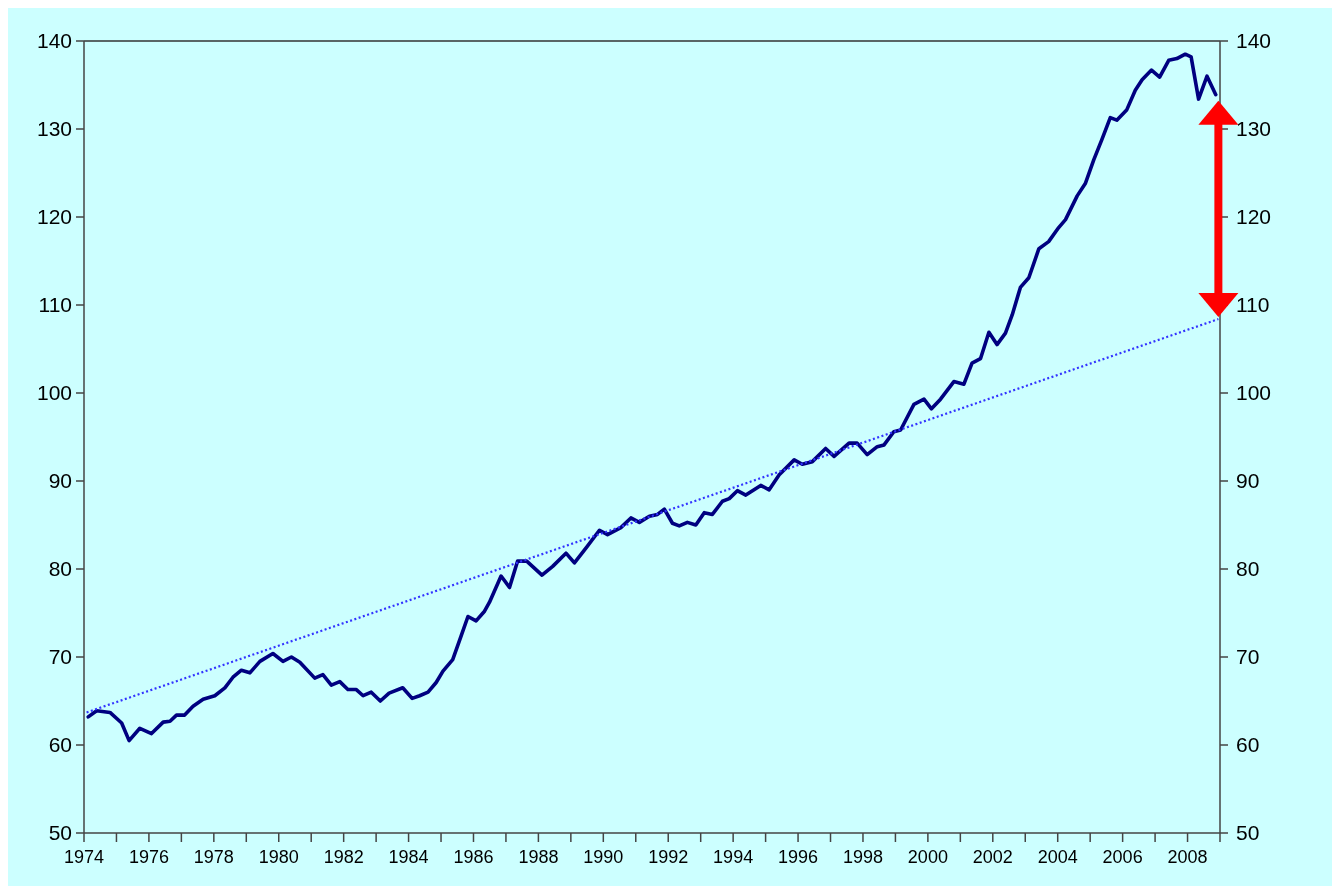  Describe the element at coordinates (1122, 857) in the screenshot. I see `x-tick-label: 2006` at that location.